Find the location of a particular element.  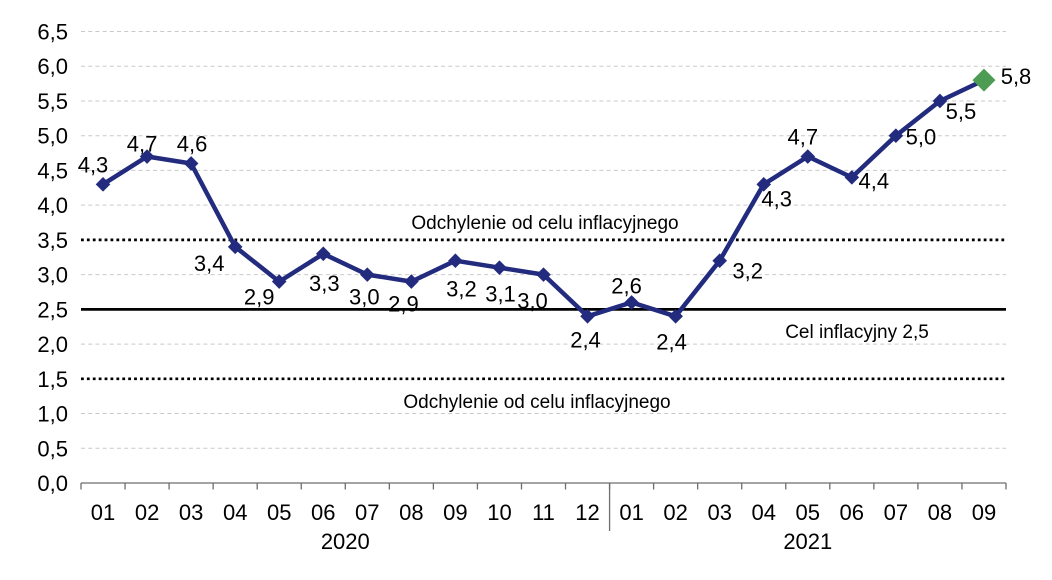

y-tick-label: 0,5 is located at coordinates (52, 448).